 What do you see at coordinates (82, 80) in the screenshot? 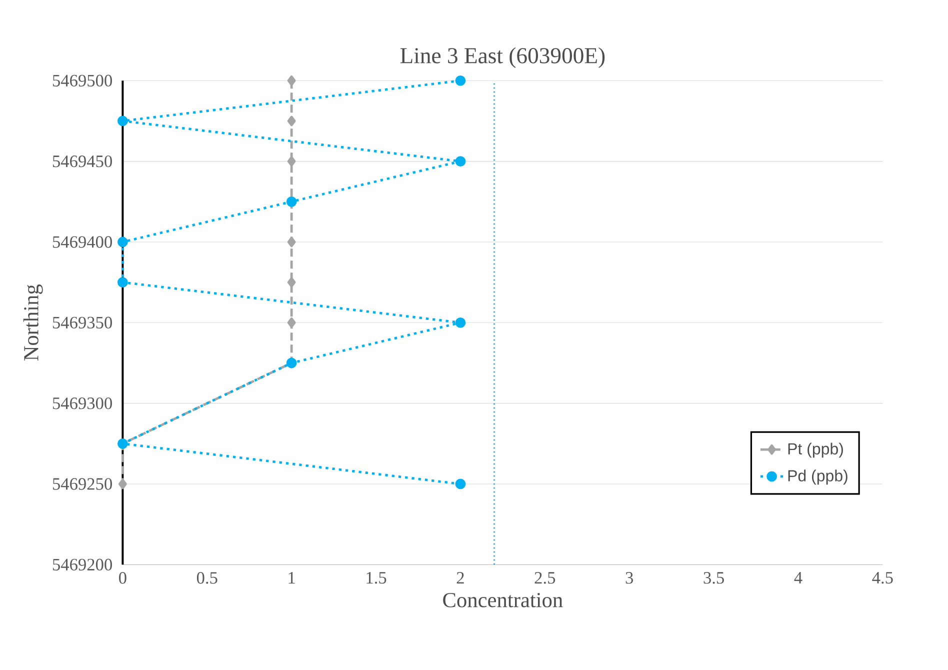
I see `y-tick-label: 5469500` at bounding box center [82, 80].